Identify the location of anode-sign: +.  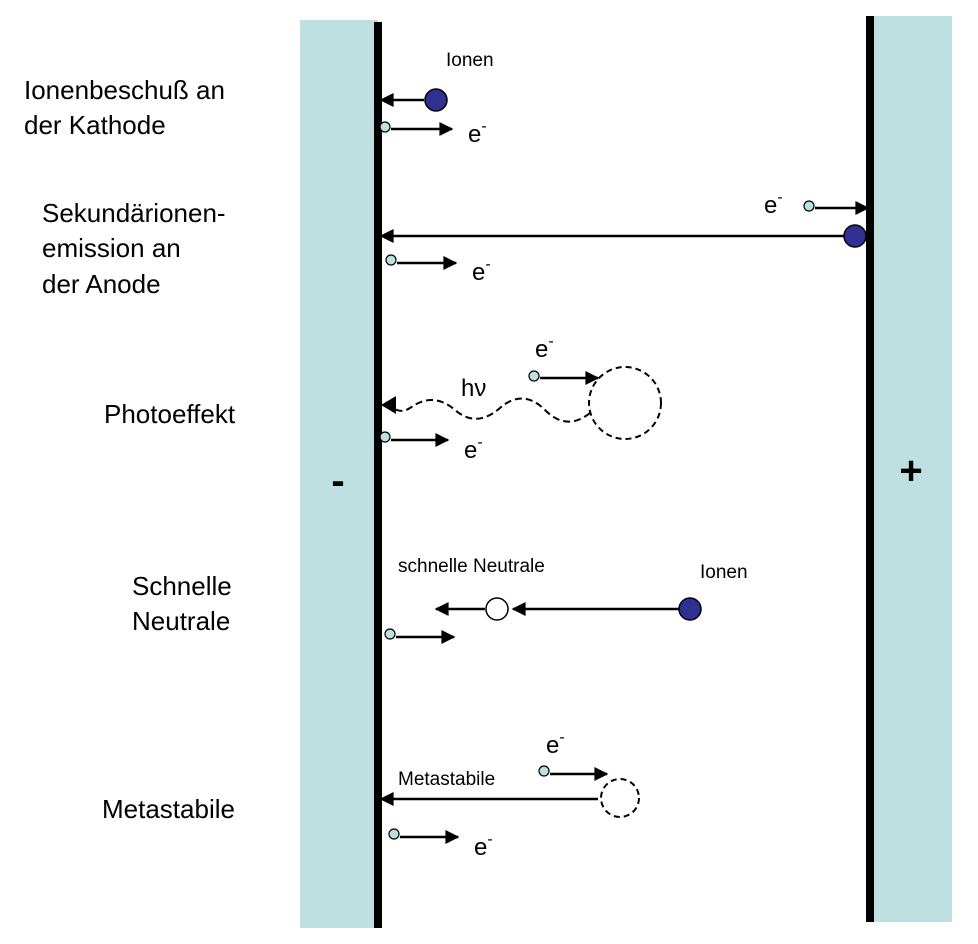
(910, 471).